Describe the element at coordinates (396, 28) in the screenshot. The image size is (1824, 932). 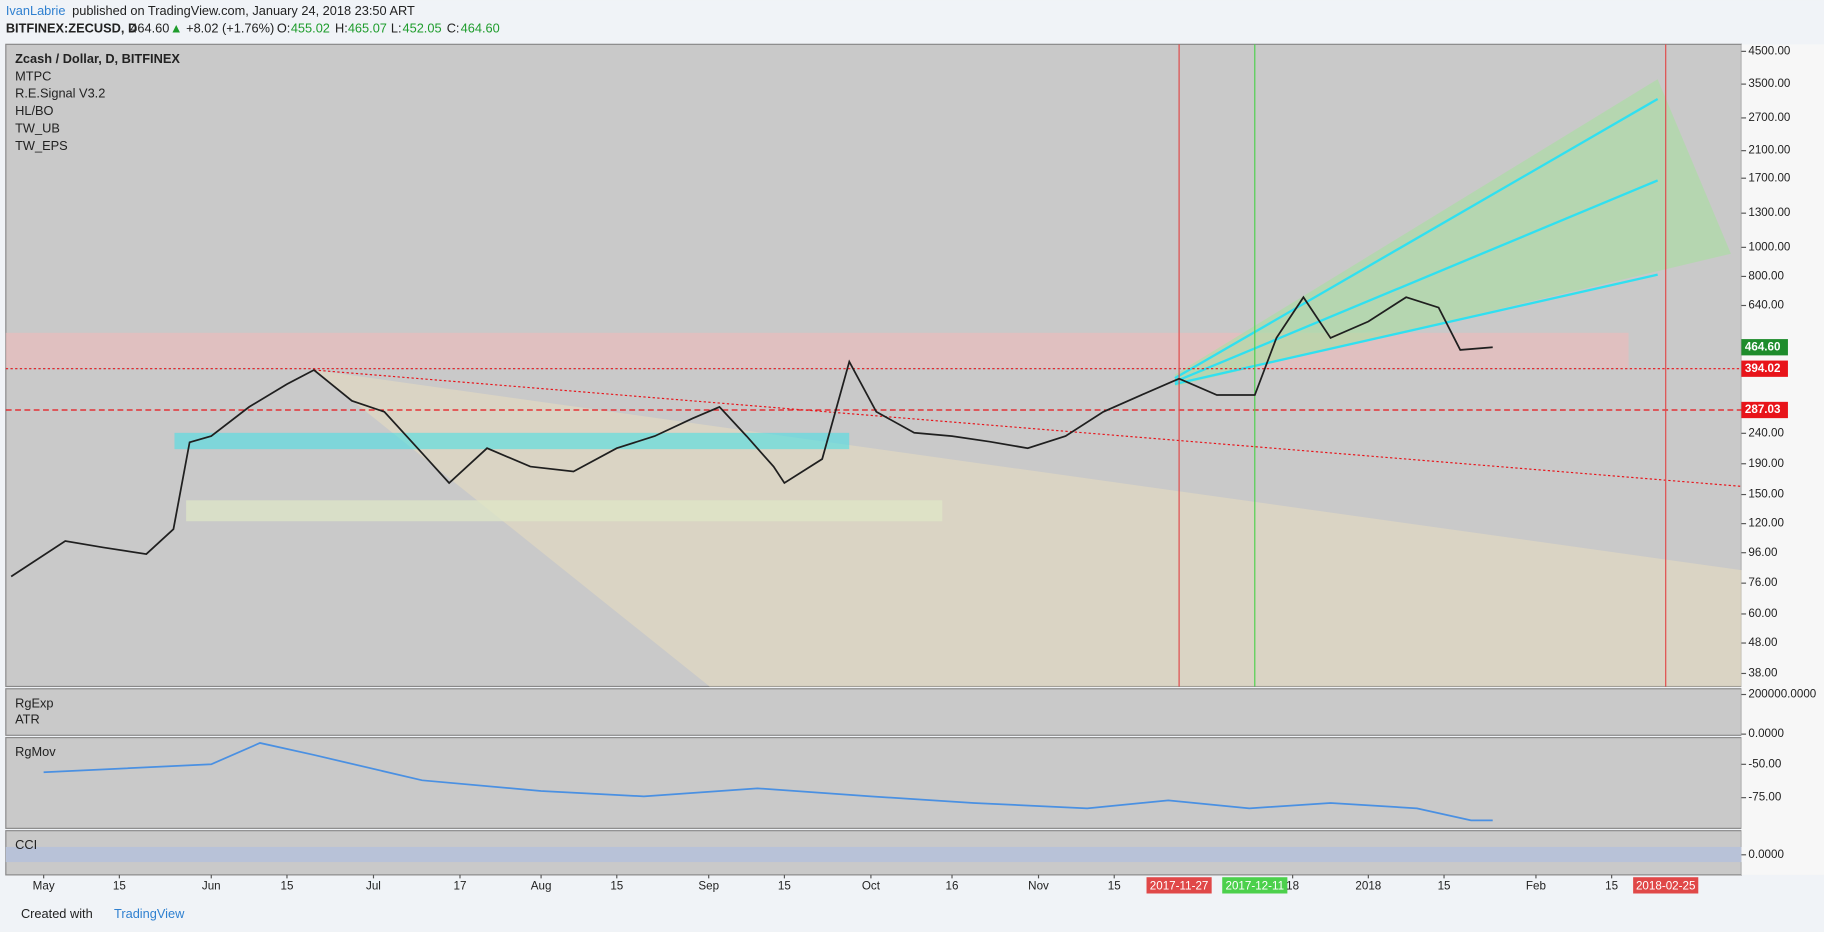
I see `low-label: L:` at that location.